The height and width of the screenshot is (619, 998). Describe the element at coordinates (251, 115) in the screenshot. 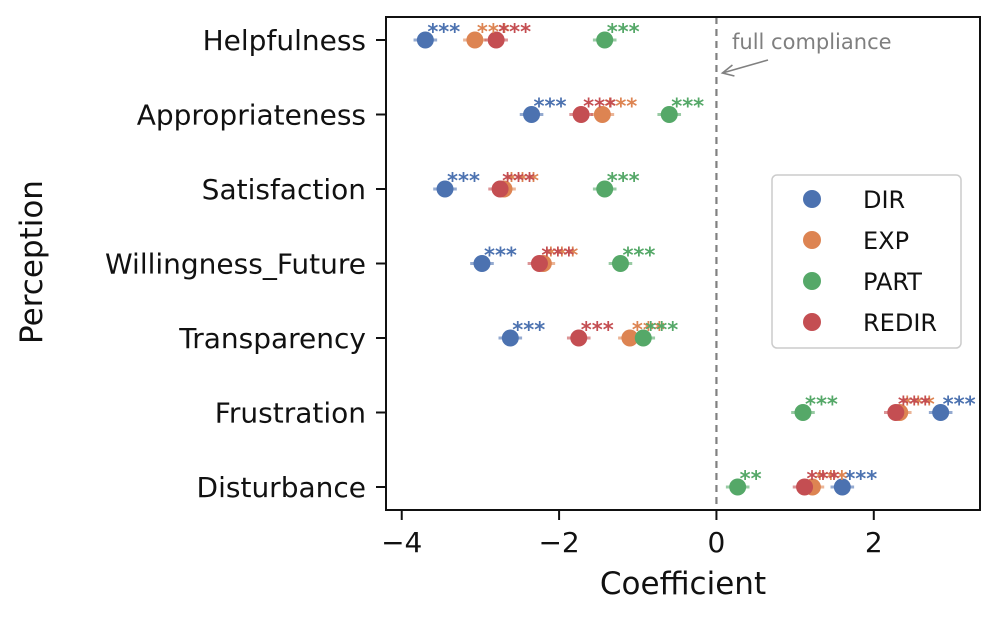

I see `y-tick-label: Appropriateness` at that location.